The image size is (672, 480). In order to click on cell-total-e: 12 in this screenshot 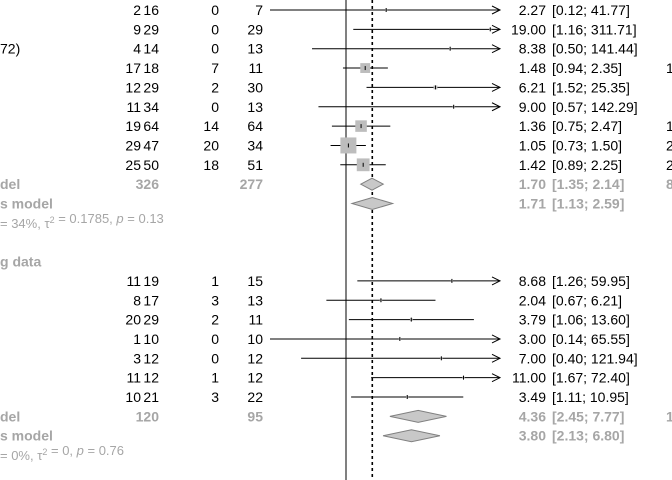, I will do `click(151, 358)`.